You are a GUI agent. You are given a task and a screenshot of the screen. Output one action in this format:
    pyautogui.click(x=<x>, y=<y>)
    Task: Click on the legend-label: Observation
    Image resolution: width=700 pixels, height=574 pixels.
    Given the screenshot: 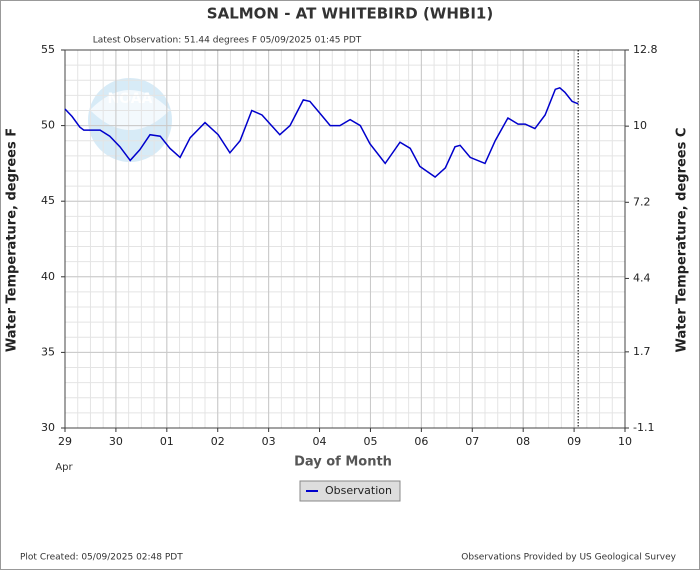 What is the action you would take?
    pyautogui.click(x=358, y=490)
    